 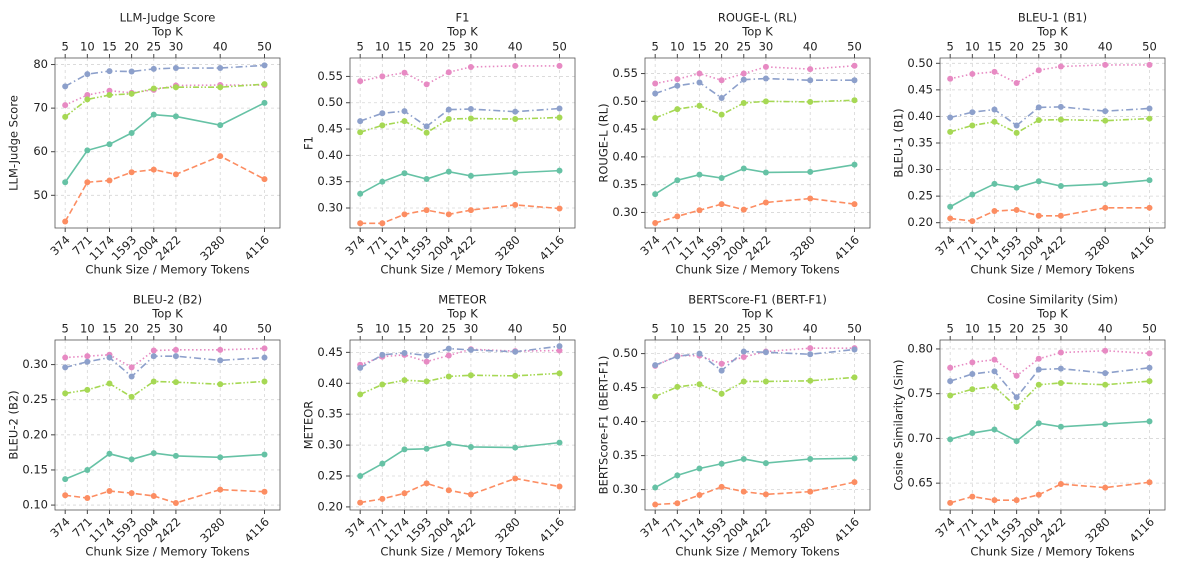 What do you see at coordinates (625, 353) in the screenshot?
I see `y-tick-label: 0.50` at bounding box center [625, 353].